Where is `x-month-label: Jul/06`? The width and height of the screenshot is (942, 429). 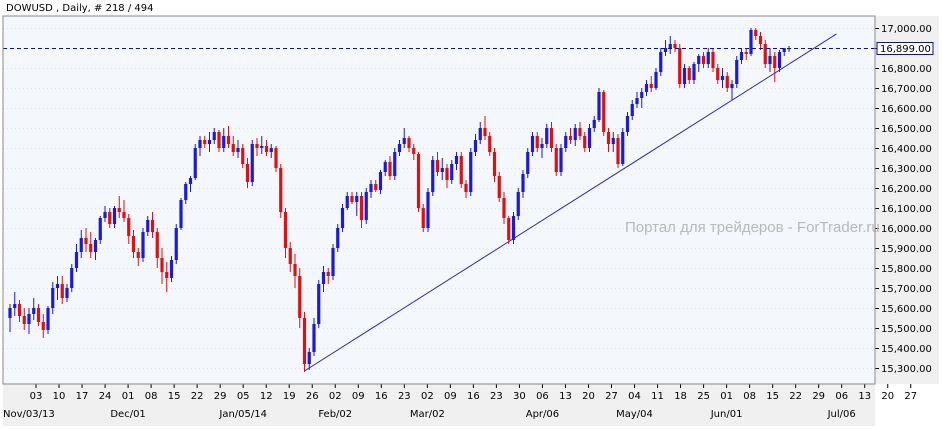
x-month-label: Jul/06 is located at coordinates (841, 414).